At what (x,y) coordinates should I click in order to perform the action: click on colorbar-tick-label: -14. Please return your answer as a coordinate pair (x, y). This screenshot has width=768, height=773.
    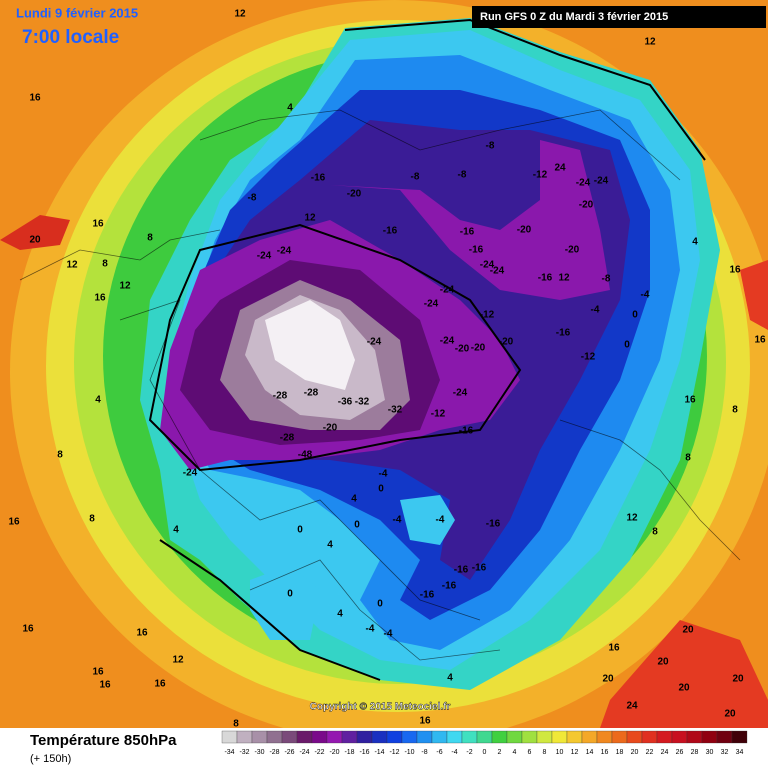
    Looking at the image, I should click on (379, 752).